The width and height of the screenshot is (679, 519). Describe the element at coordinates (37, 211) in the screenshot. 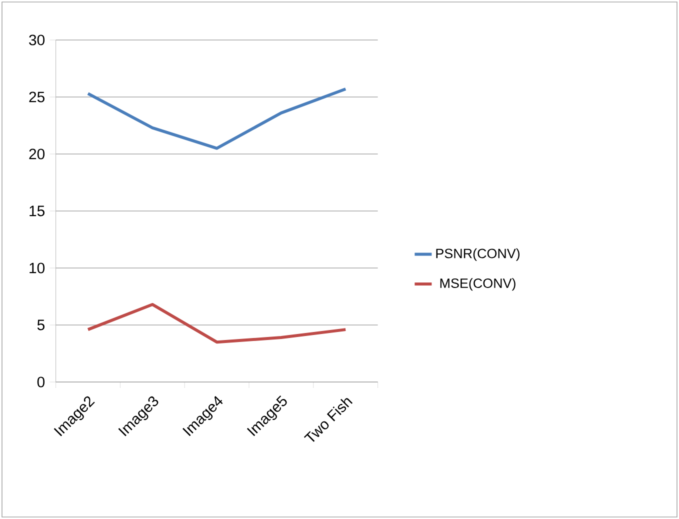

I see `y-tick-label: 15` at that location.